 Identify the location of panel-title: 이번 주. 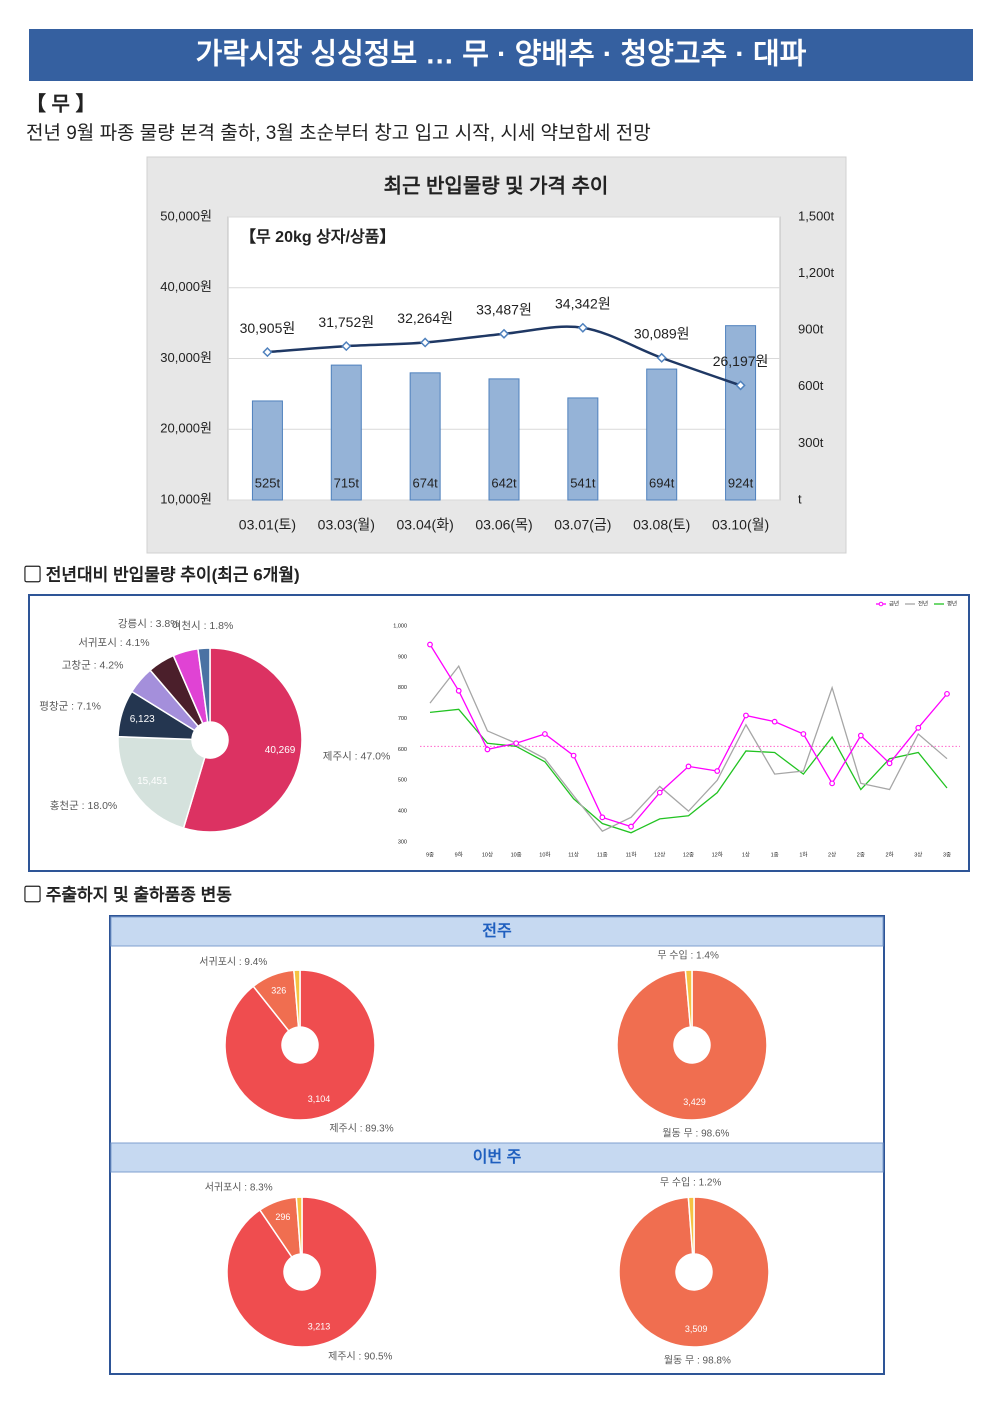
(497, 1157).